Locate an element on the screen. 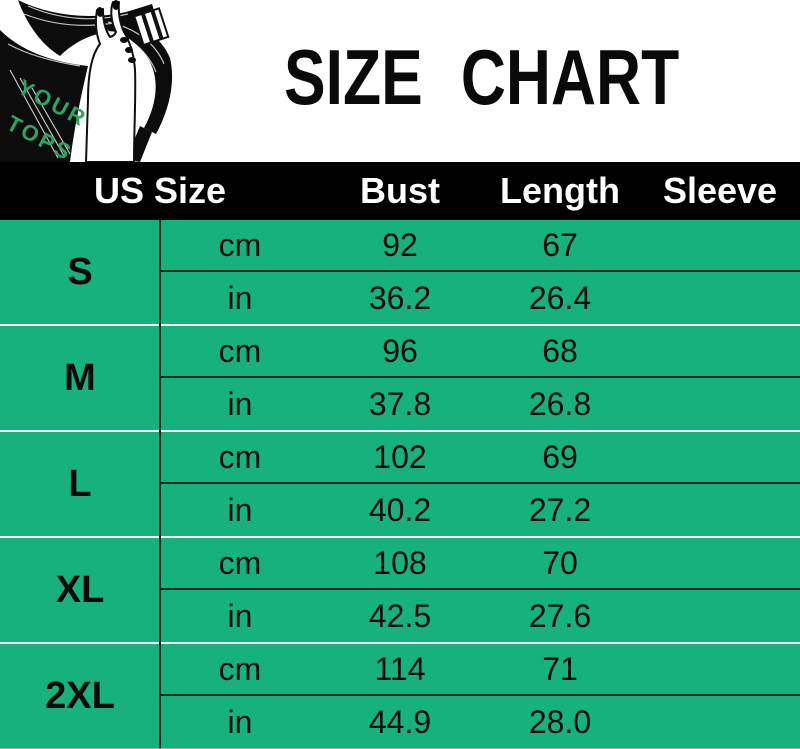 Image resolution: width=800 pixels, height=749 pixels. in-subrow: in 42.5 27.6 is located at coordinates (480, 616).